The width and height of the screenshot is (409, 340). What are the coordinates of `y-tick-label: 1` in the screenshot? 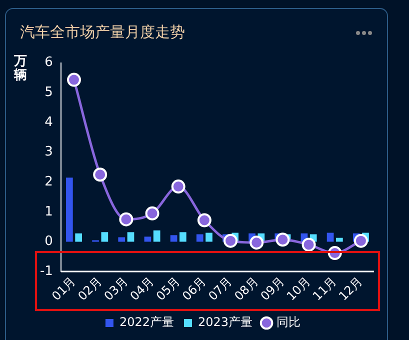 It's located at (48, 212).